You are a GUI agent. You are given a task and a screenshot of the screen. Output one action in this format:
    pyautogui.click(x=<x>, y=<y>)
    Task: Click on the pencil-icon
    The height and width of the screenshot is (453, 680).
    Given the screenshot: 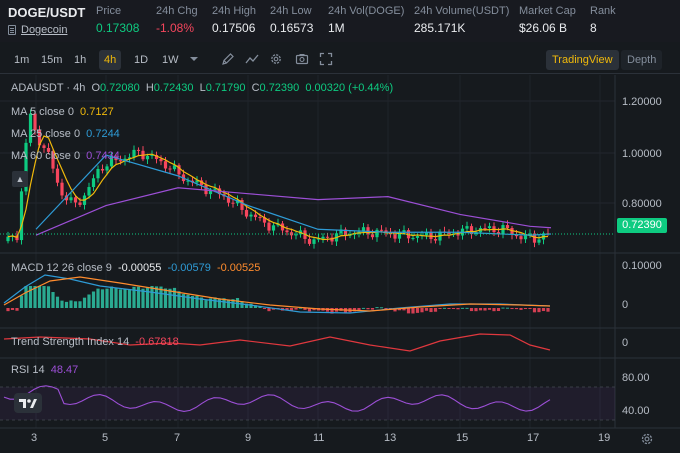 What is the action you would take?
    pyautogui.click(x=228, y=59)
    